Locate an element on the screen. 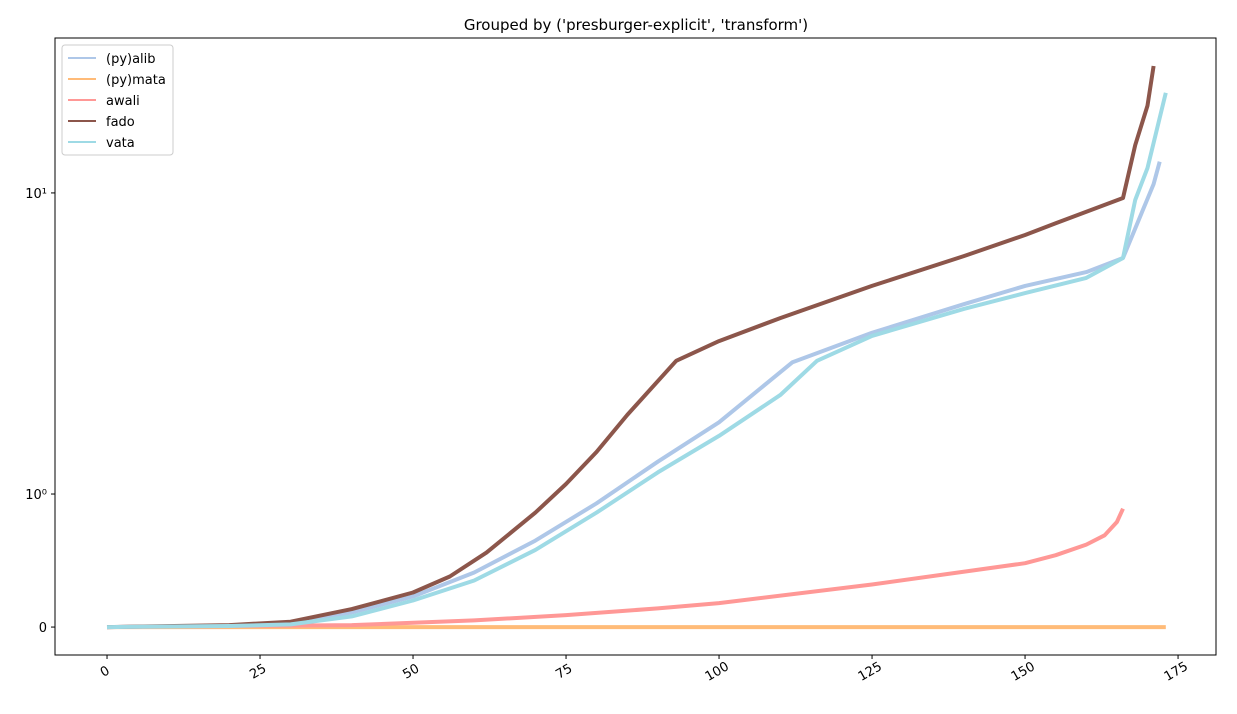 The height and width of the screenshot is (714, 1237). x-tick-label: 25 is located at coordinates (258, 671).